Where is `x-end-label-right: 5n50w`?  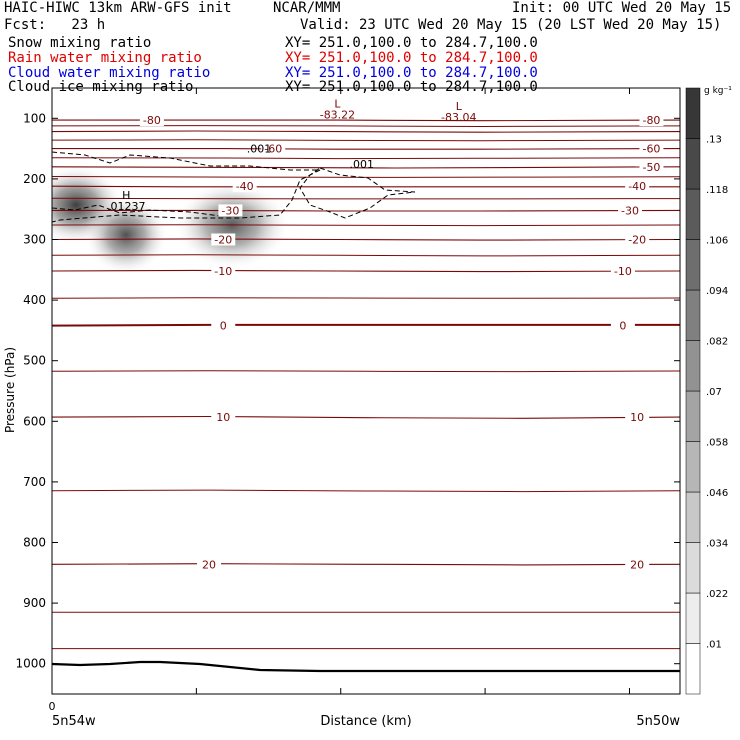
x-end-label-right: 5n50w is located at coordinates (658, 721).